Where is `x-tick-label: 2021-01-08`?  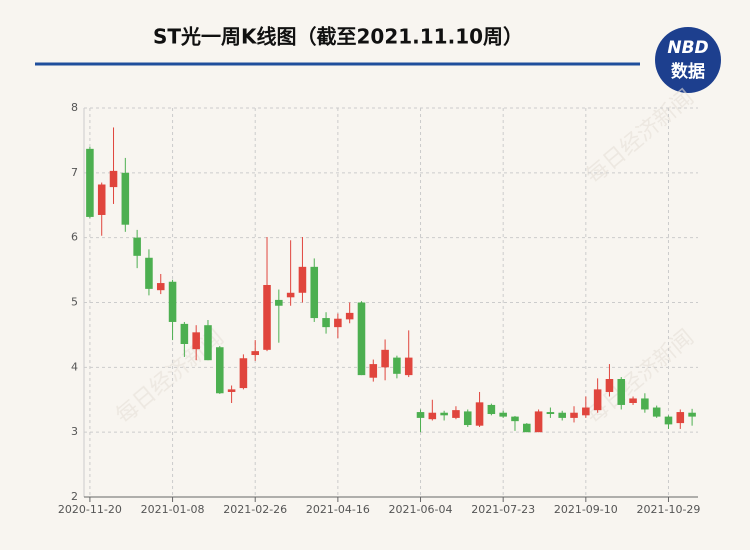
x-tick-label: 2021-01-08 is located at coordinates (173, 509).